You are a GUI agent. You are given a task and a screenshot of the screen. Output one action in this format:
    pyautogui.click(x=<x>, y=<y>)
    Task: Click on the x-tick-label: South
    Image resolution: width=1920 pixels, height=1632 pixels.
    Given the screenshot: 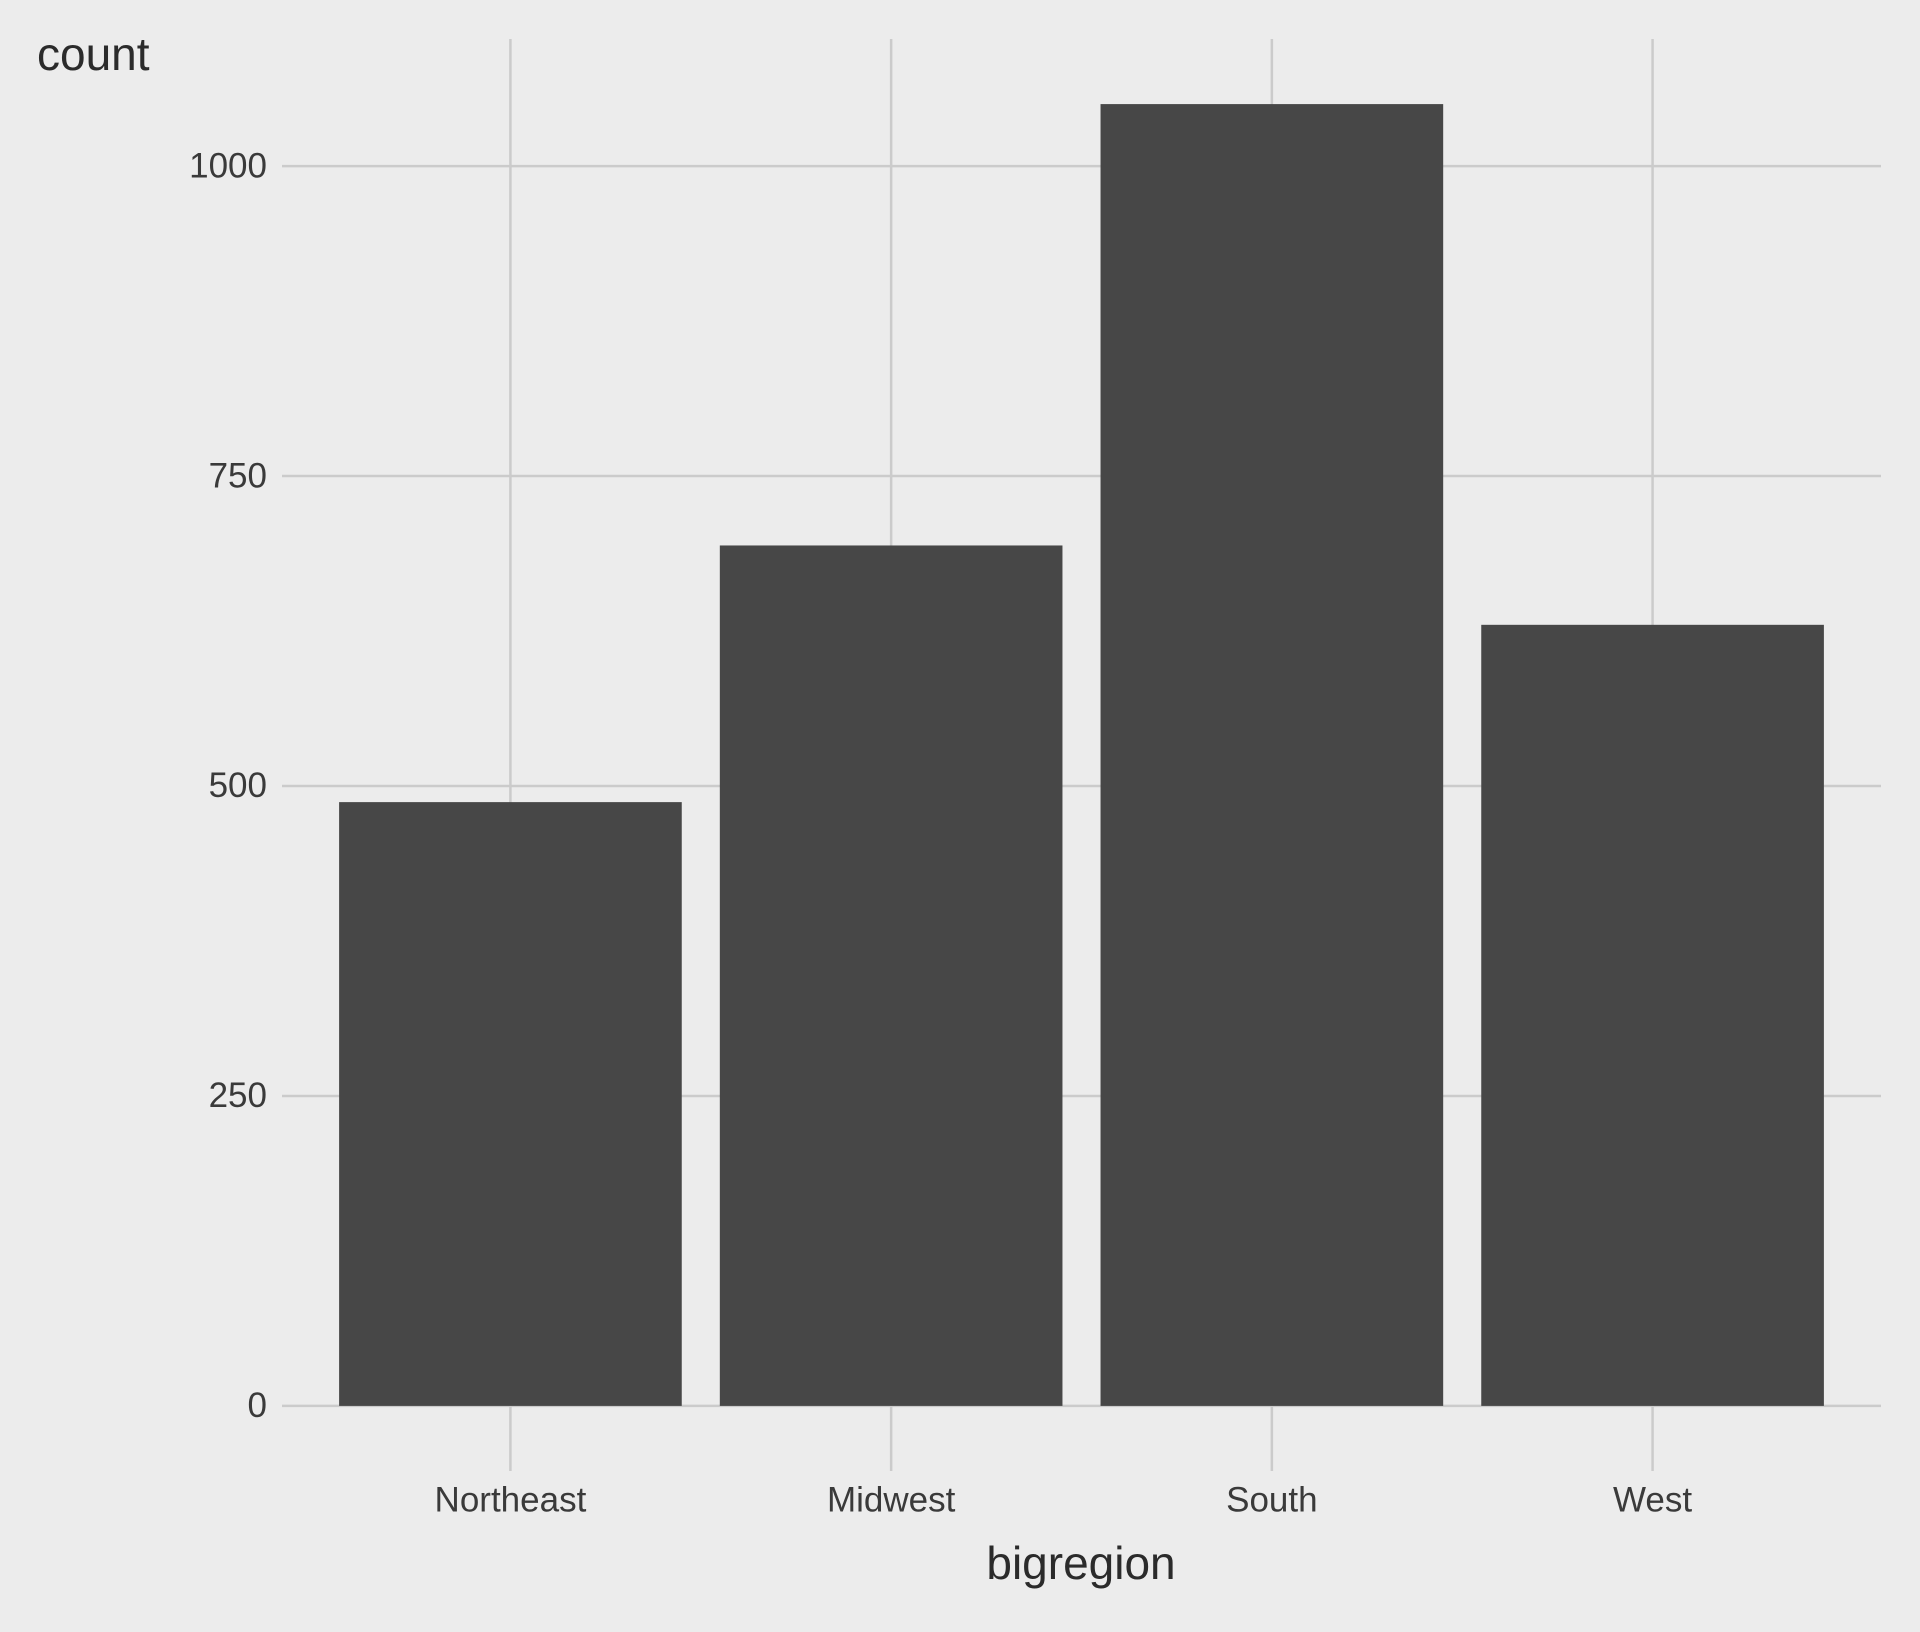 What is the action you would take?
    pyautogui.click(x=1271, y=1499)
    